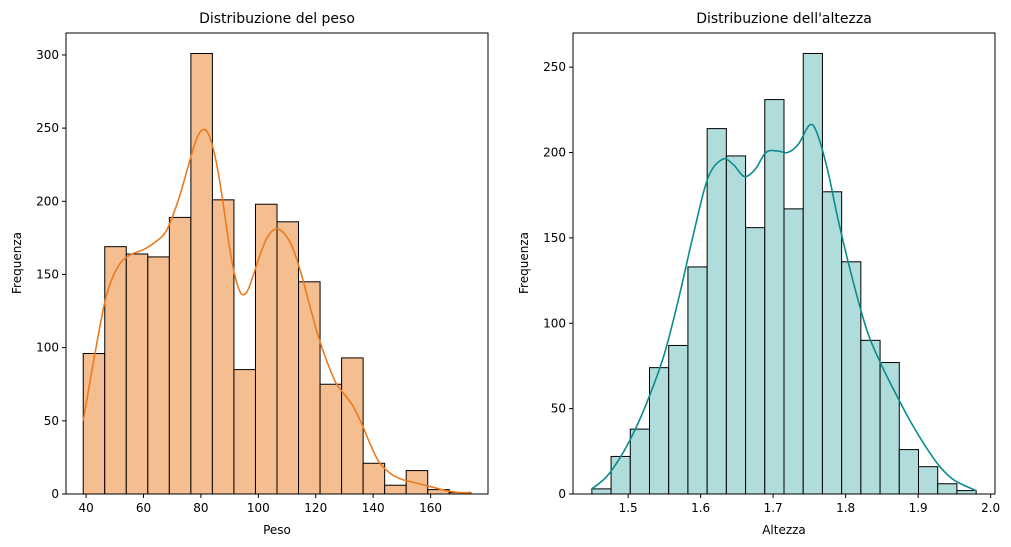  Describe the element at coordinates (430, 508) in the screenshot. I see `x-tick-label: 160` at that location.